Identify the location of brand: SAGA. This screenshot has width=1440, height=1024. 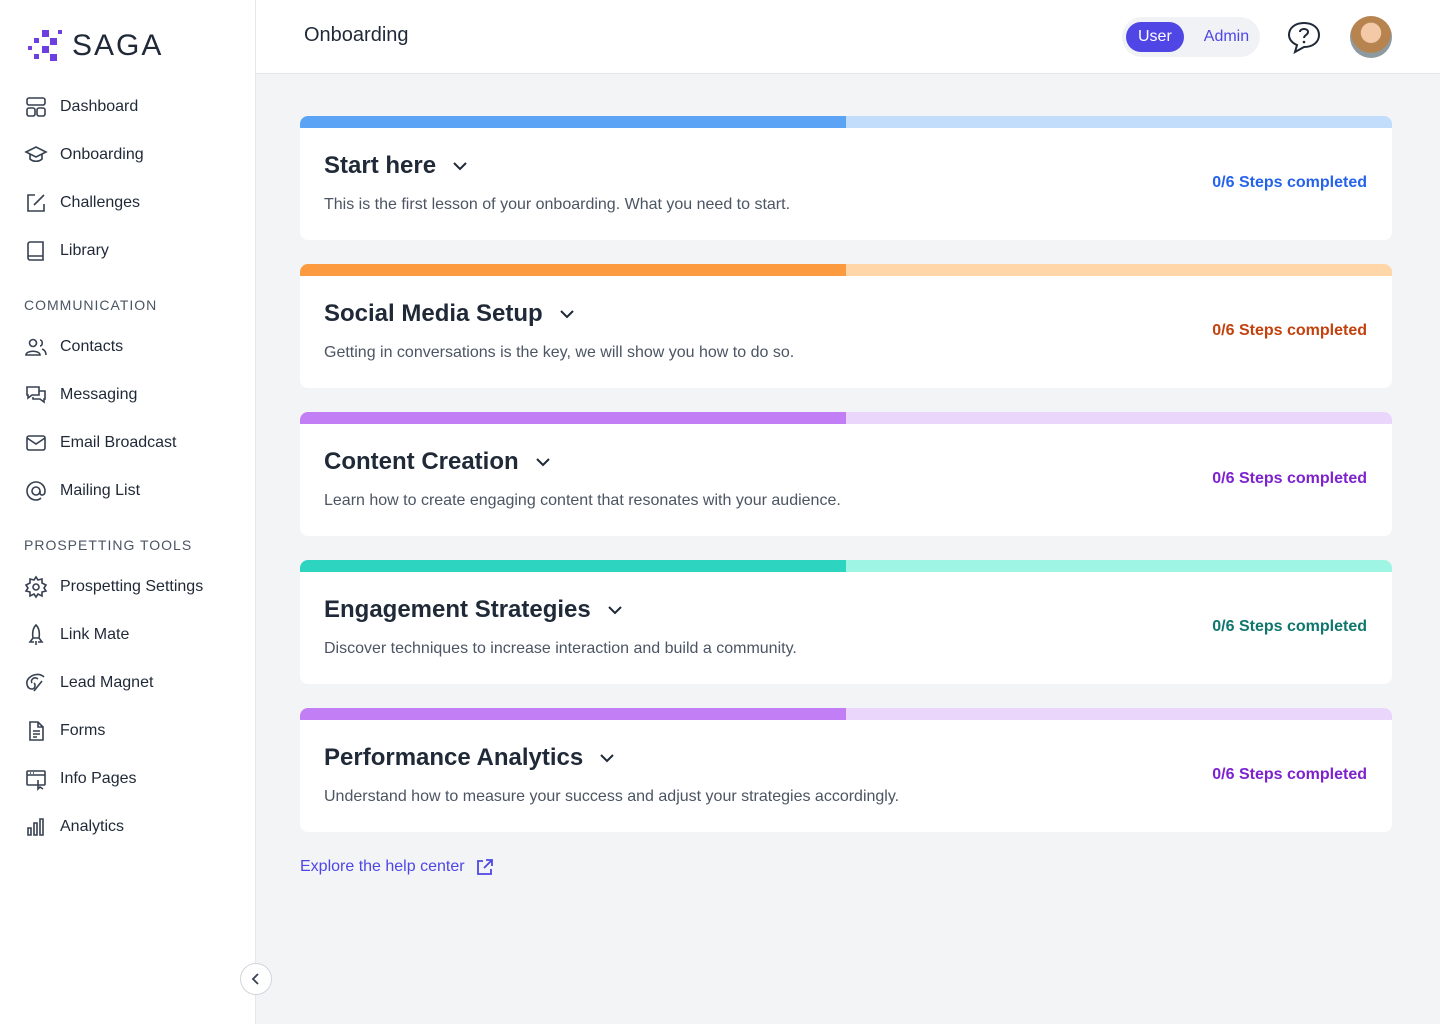
(95, 46).